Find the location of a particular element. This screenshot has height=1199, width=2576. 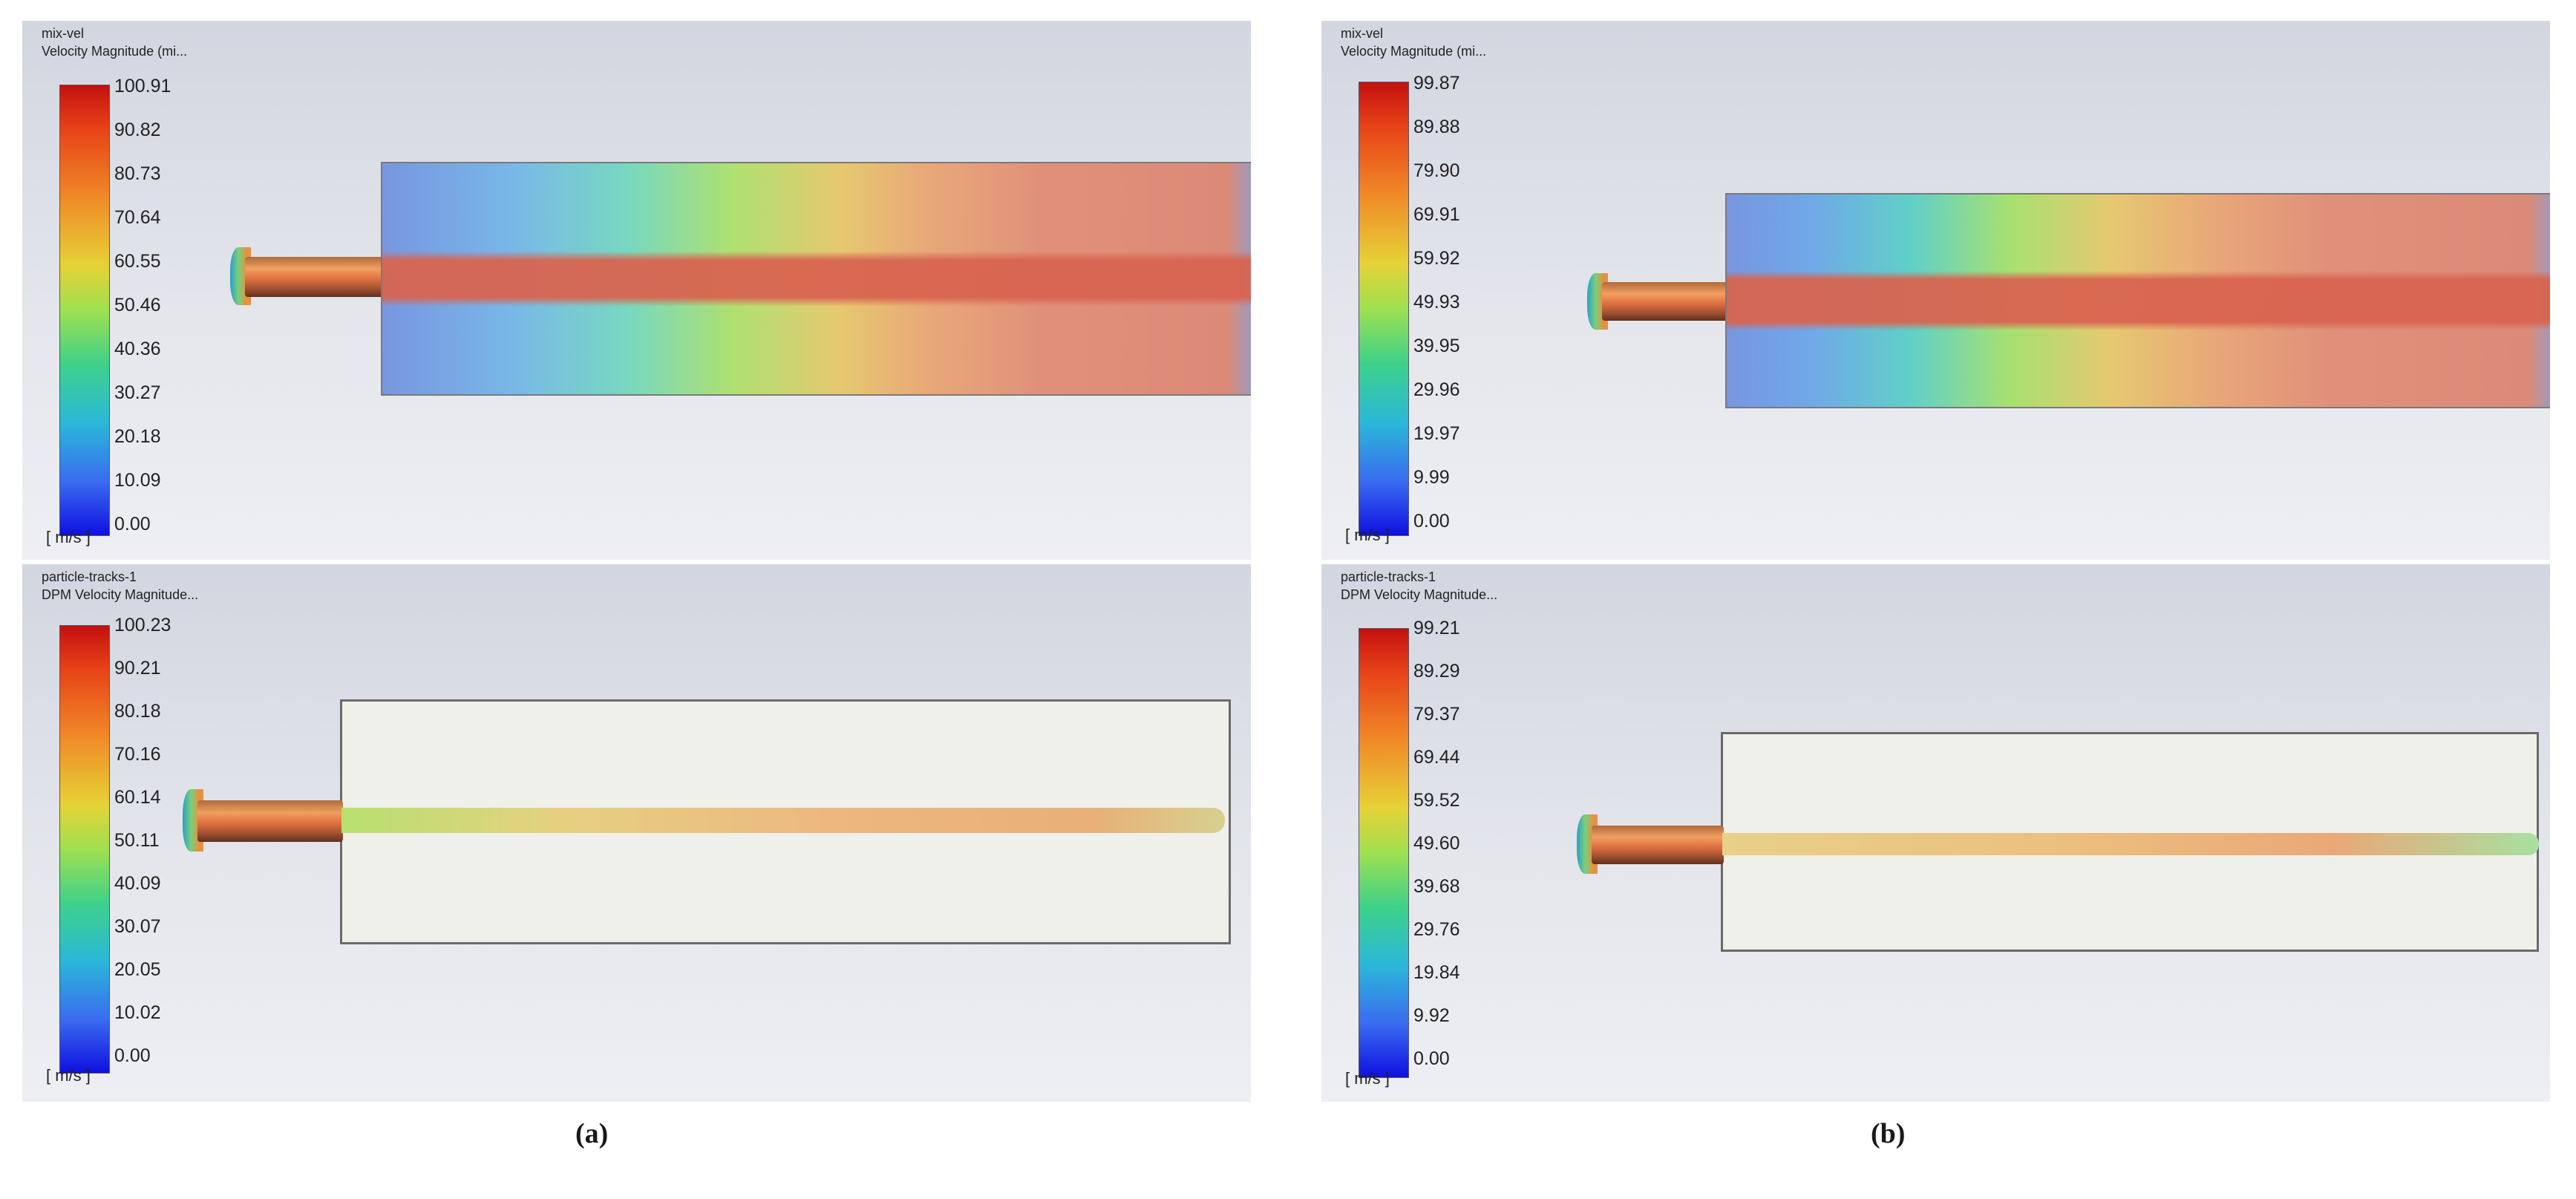

legend-tick: 79.37 is located at coordinates (1436, 714).